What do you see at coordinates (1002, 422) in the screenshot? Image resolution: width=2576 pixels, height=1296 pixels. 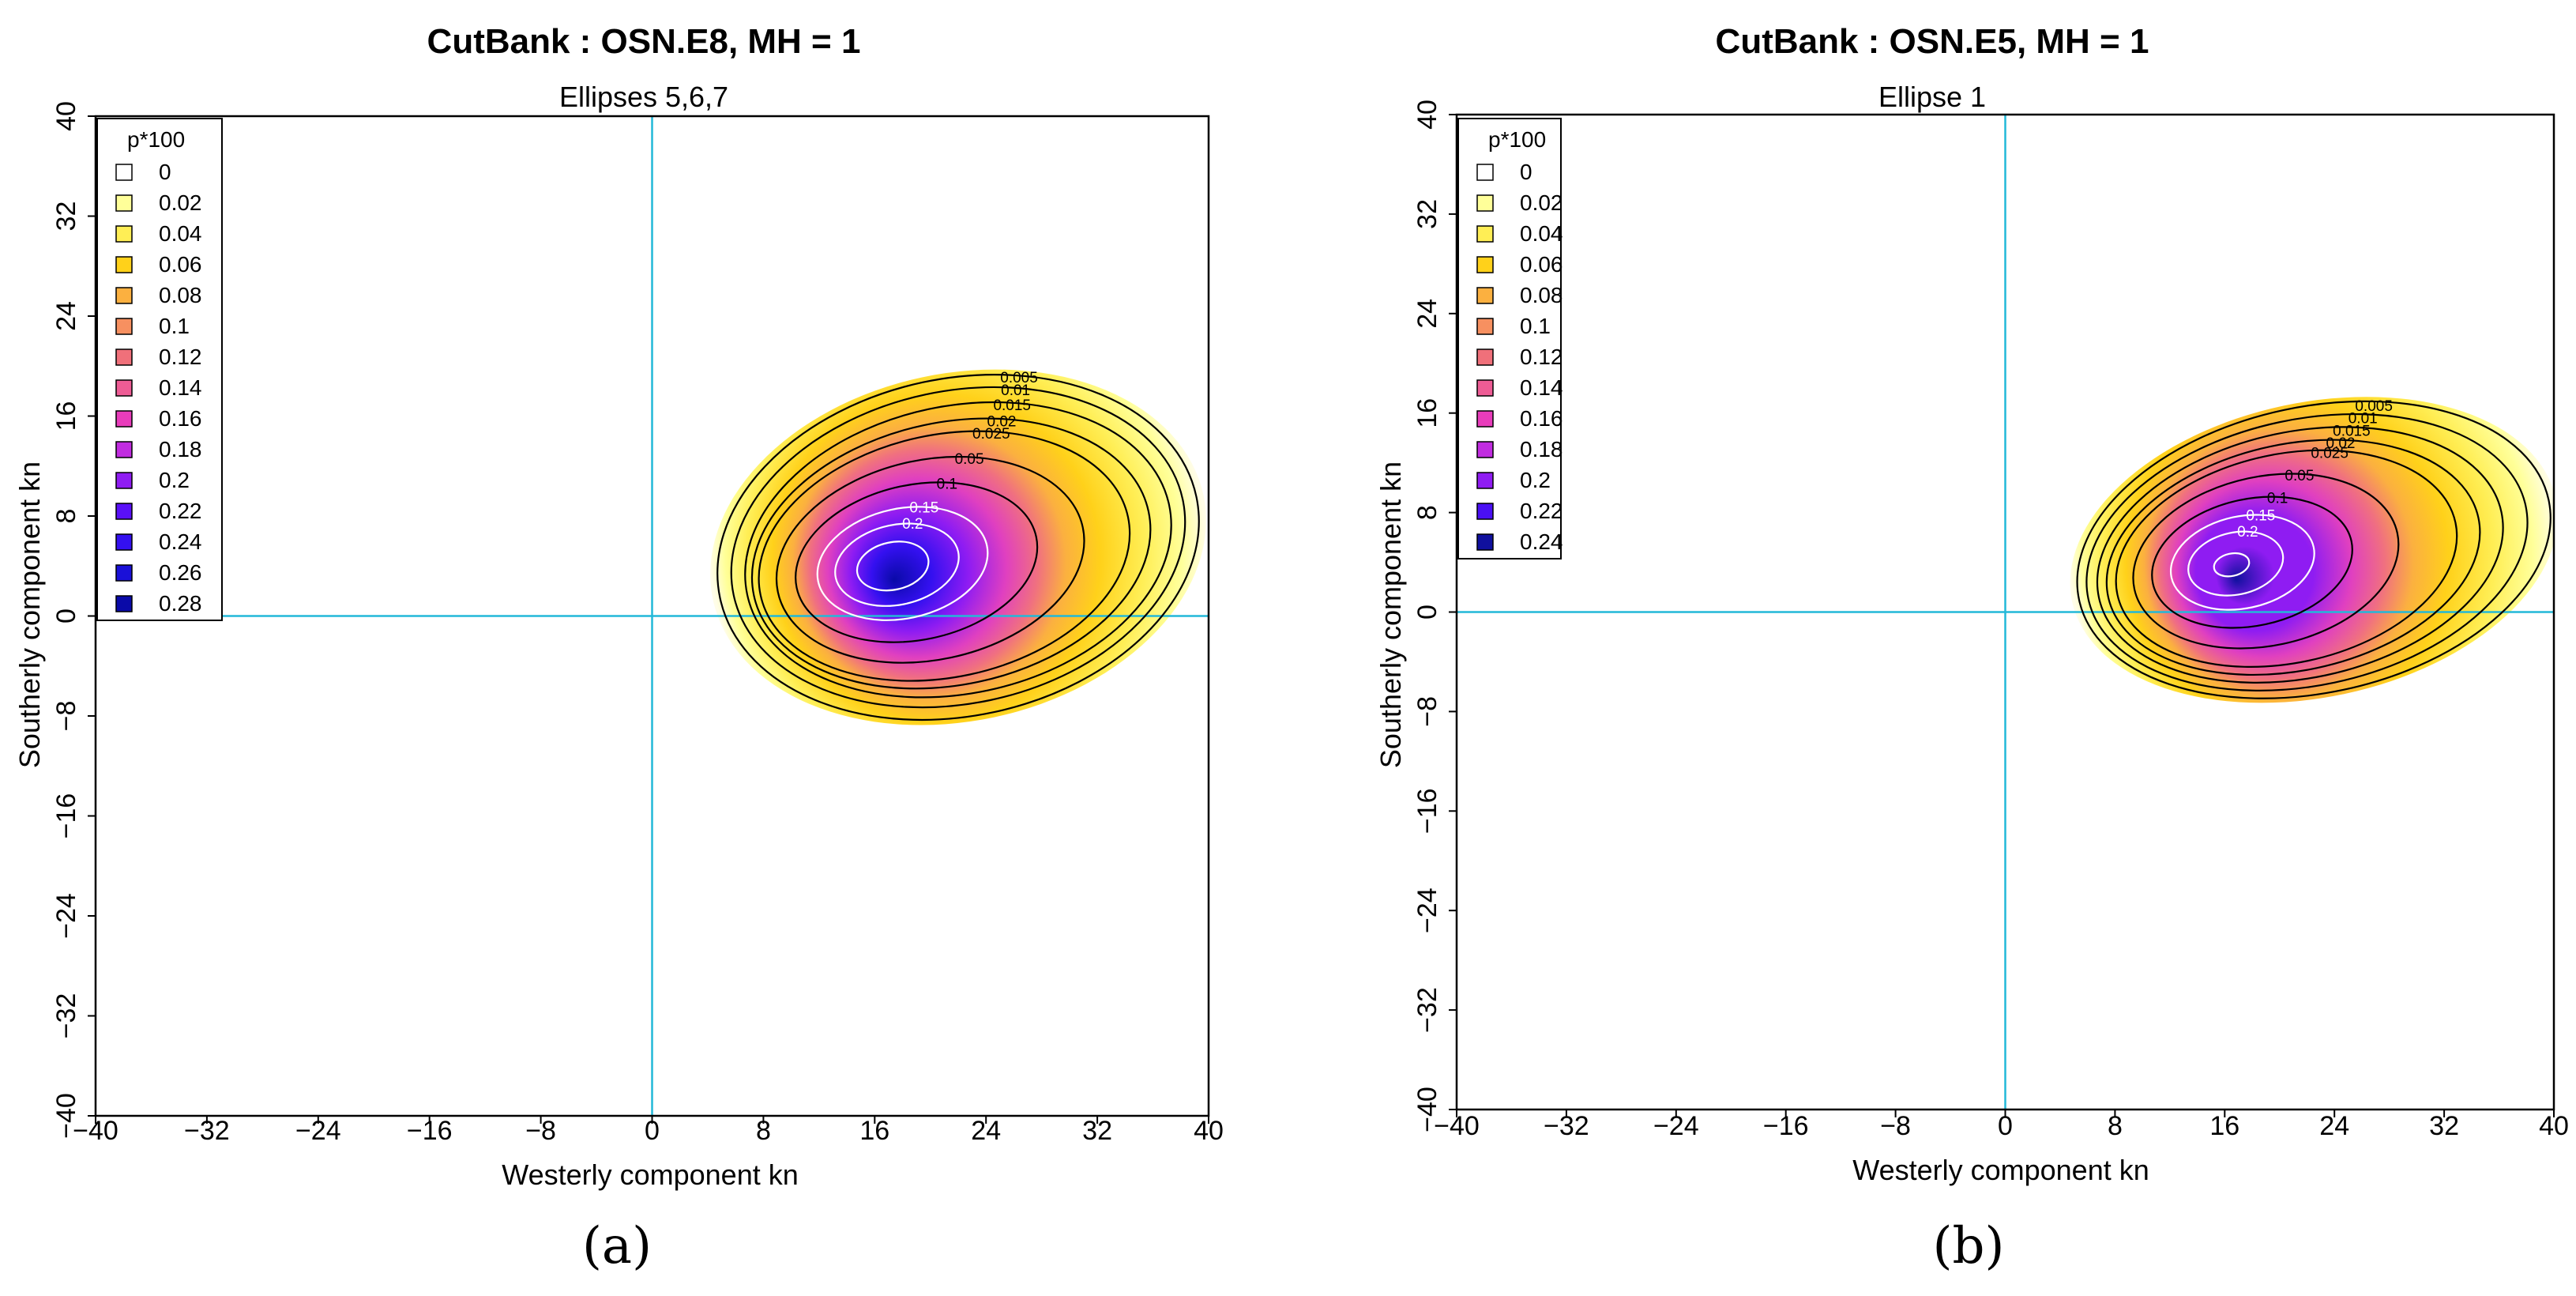 I see `contour-label: 0.02` at bounding box center [1002, 422].